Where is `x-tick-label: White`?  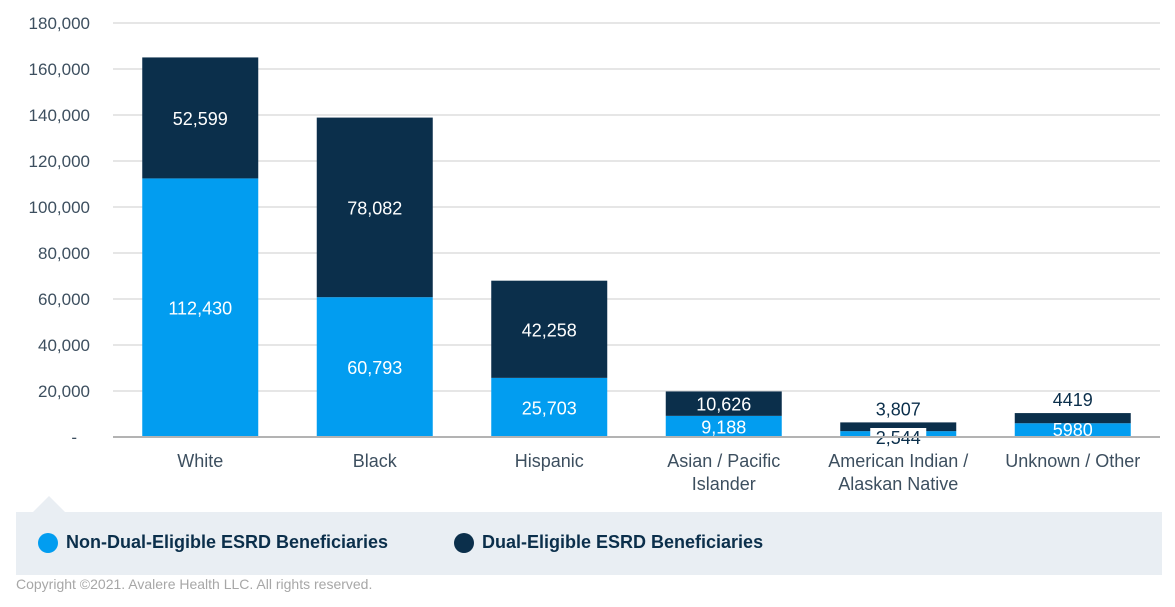
x-tick-label: White is located at coordinates (200, 461).